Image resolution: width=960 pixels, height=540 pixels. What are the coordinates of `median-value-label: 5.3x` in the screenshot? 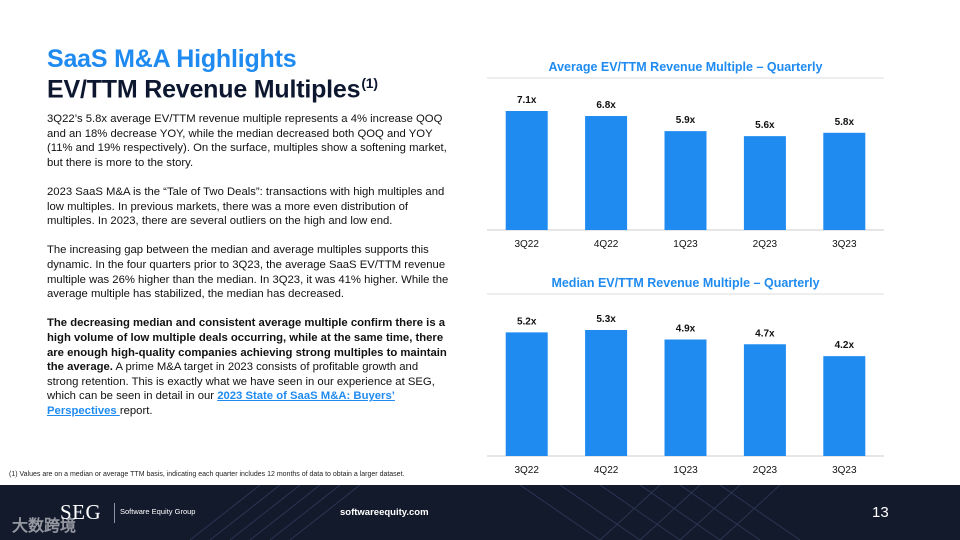 It's located at (606, 319).